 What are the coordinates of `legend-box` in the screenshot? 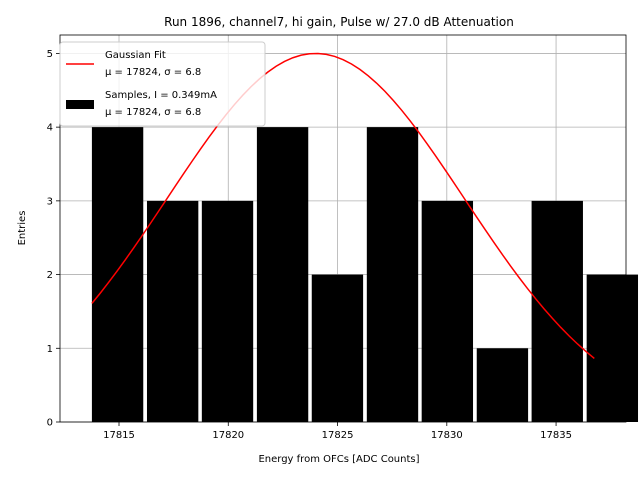 It's located at (162, 84).